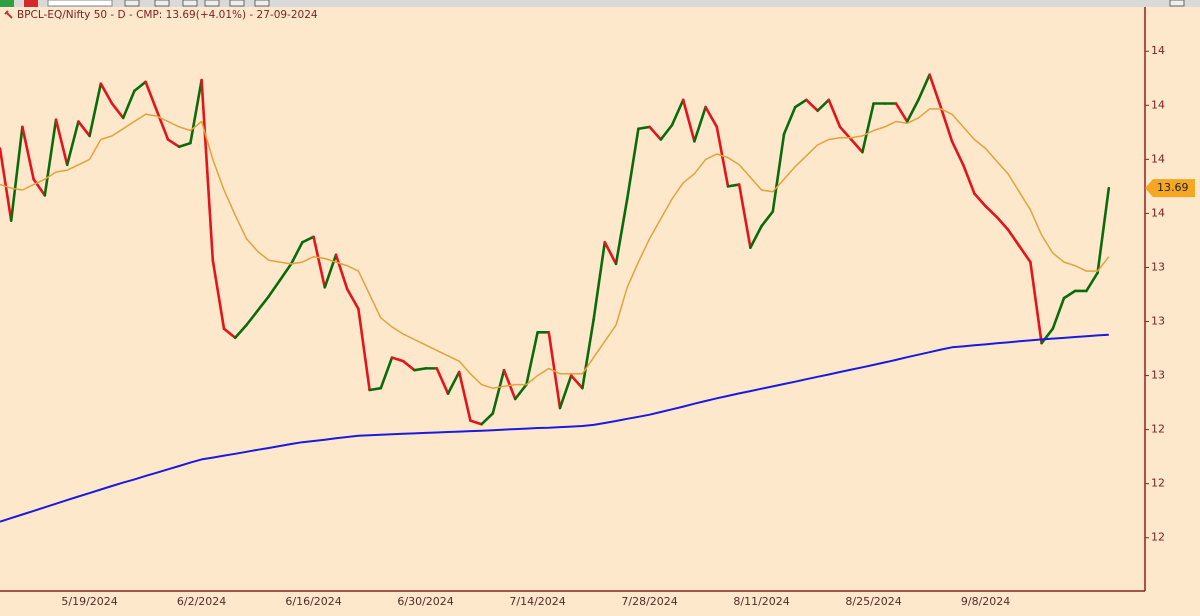  I want to click on x-tick-label: 7/14/2024, so click(537, 601).